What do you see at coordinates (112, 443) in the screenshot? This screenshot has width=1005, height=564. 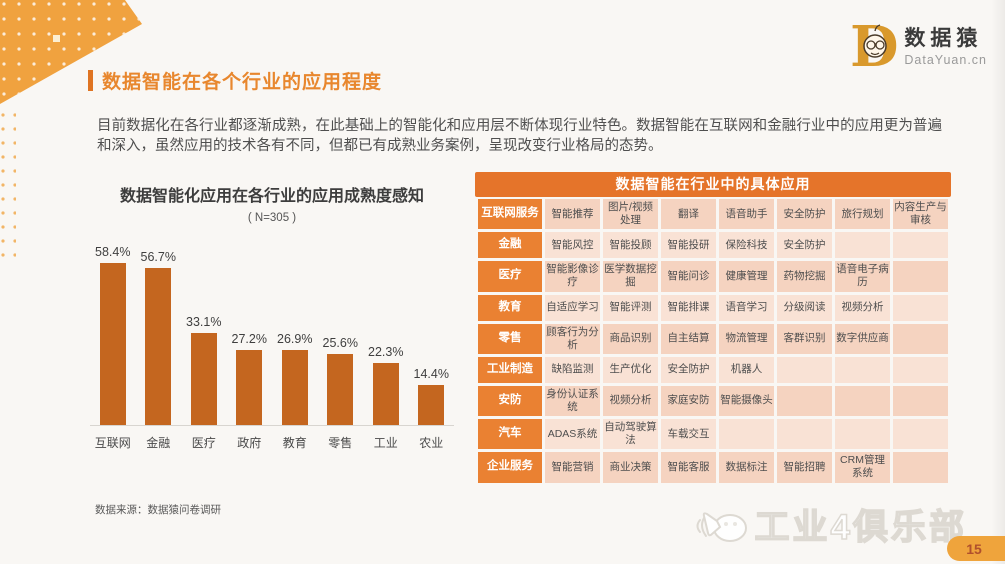 I see `bar-category-label: 互联网` at bounding box center [112, 443].